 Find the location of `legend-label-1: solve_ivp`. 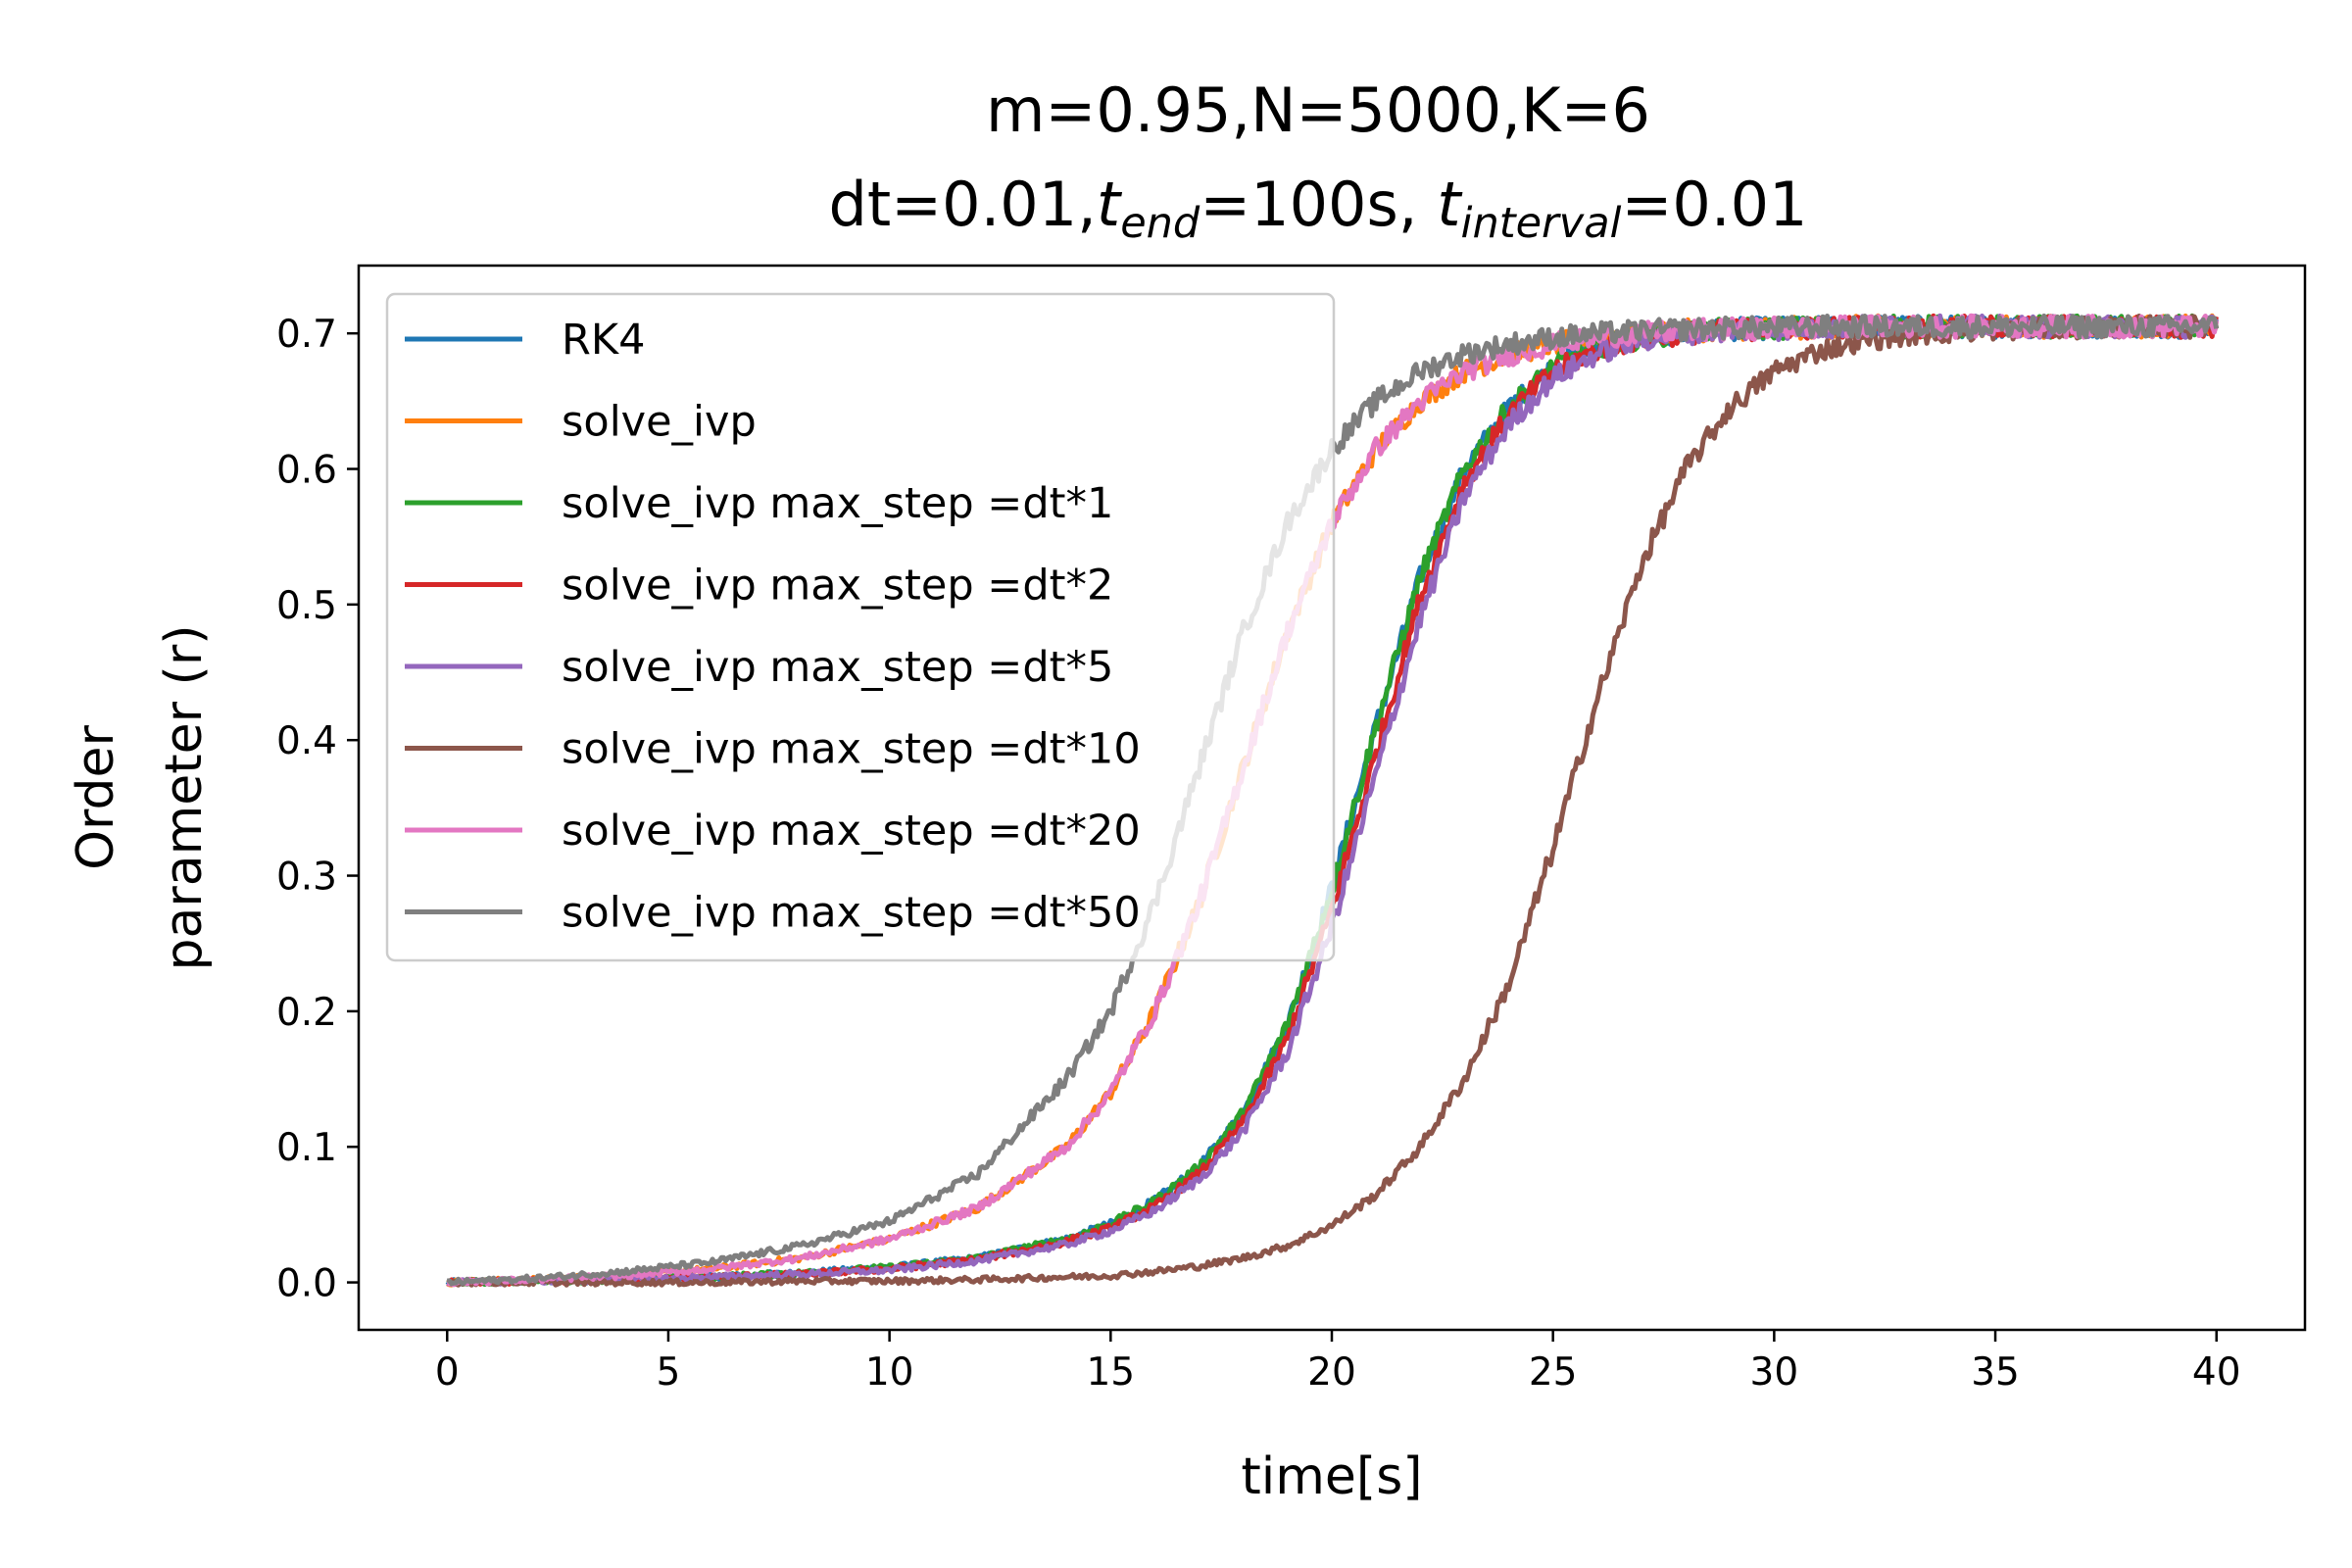

legend-label-1: solve_ivp is located at coordinates (659, 422).